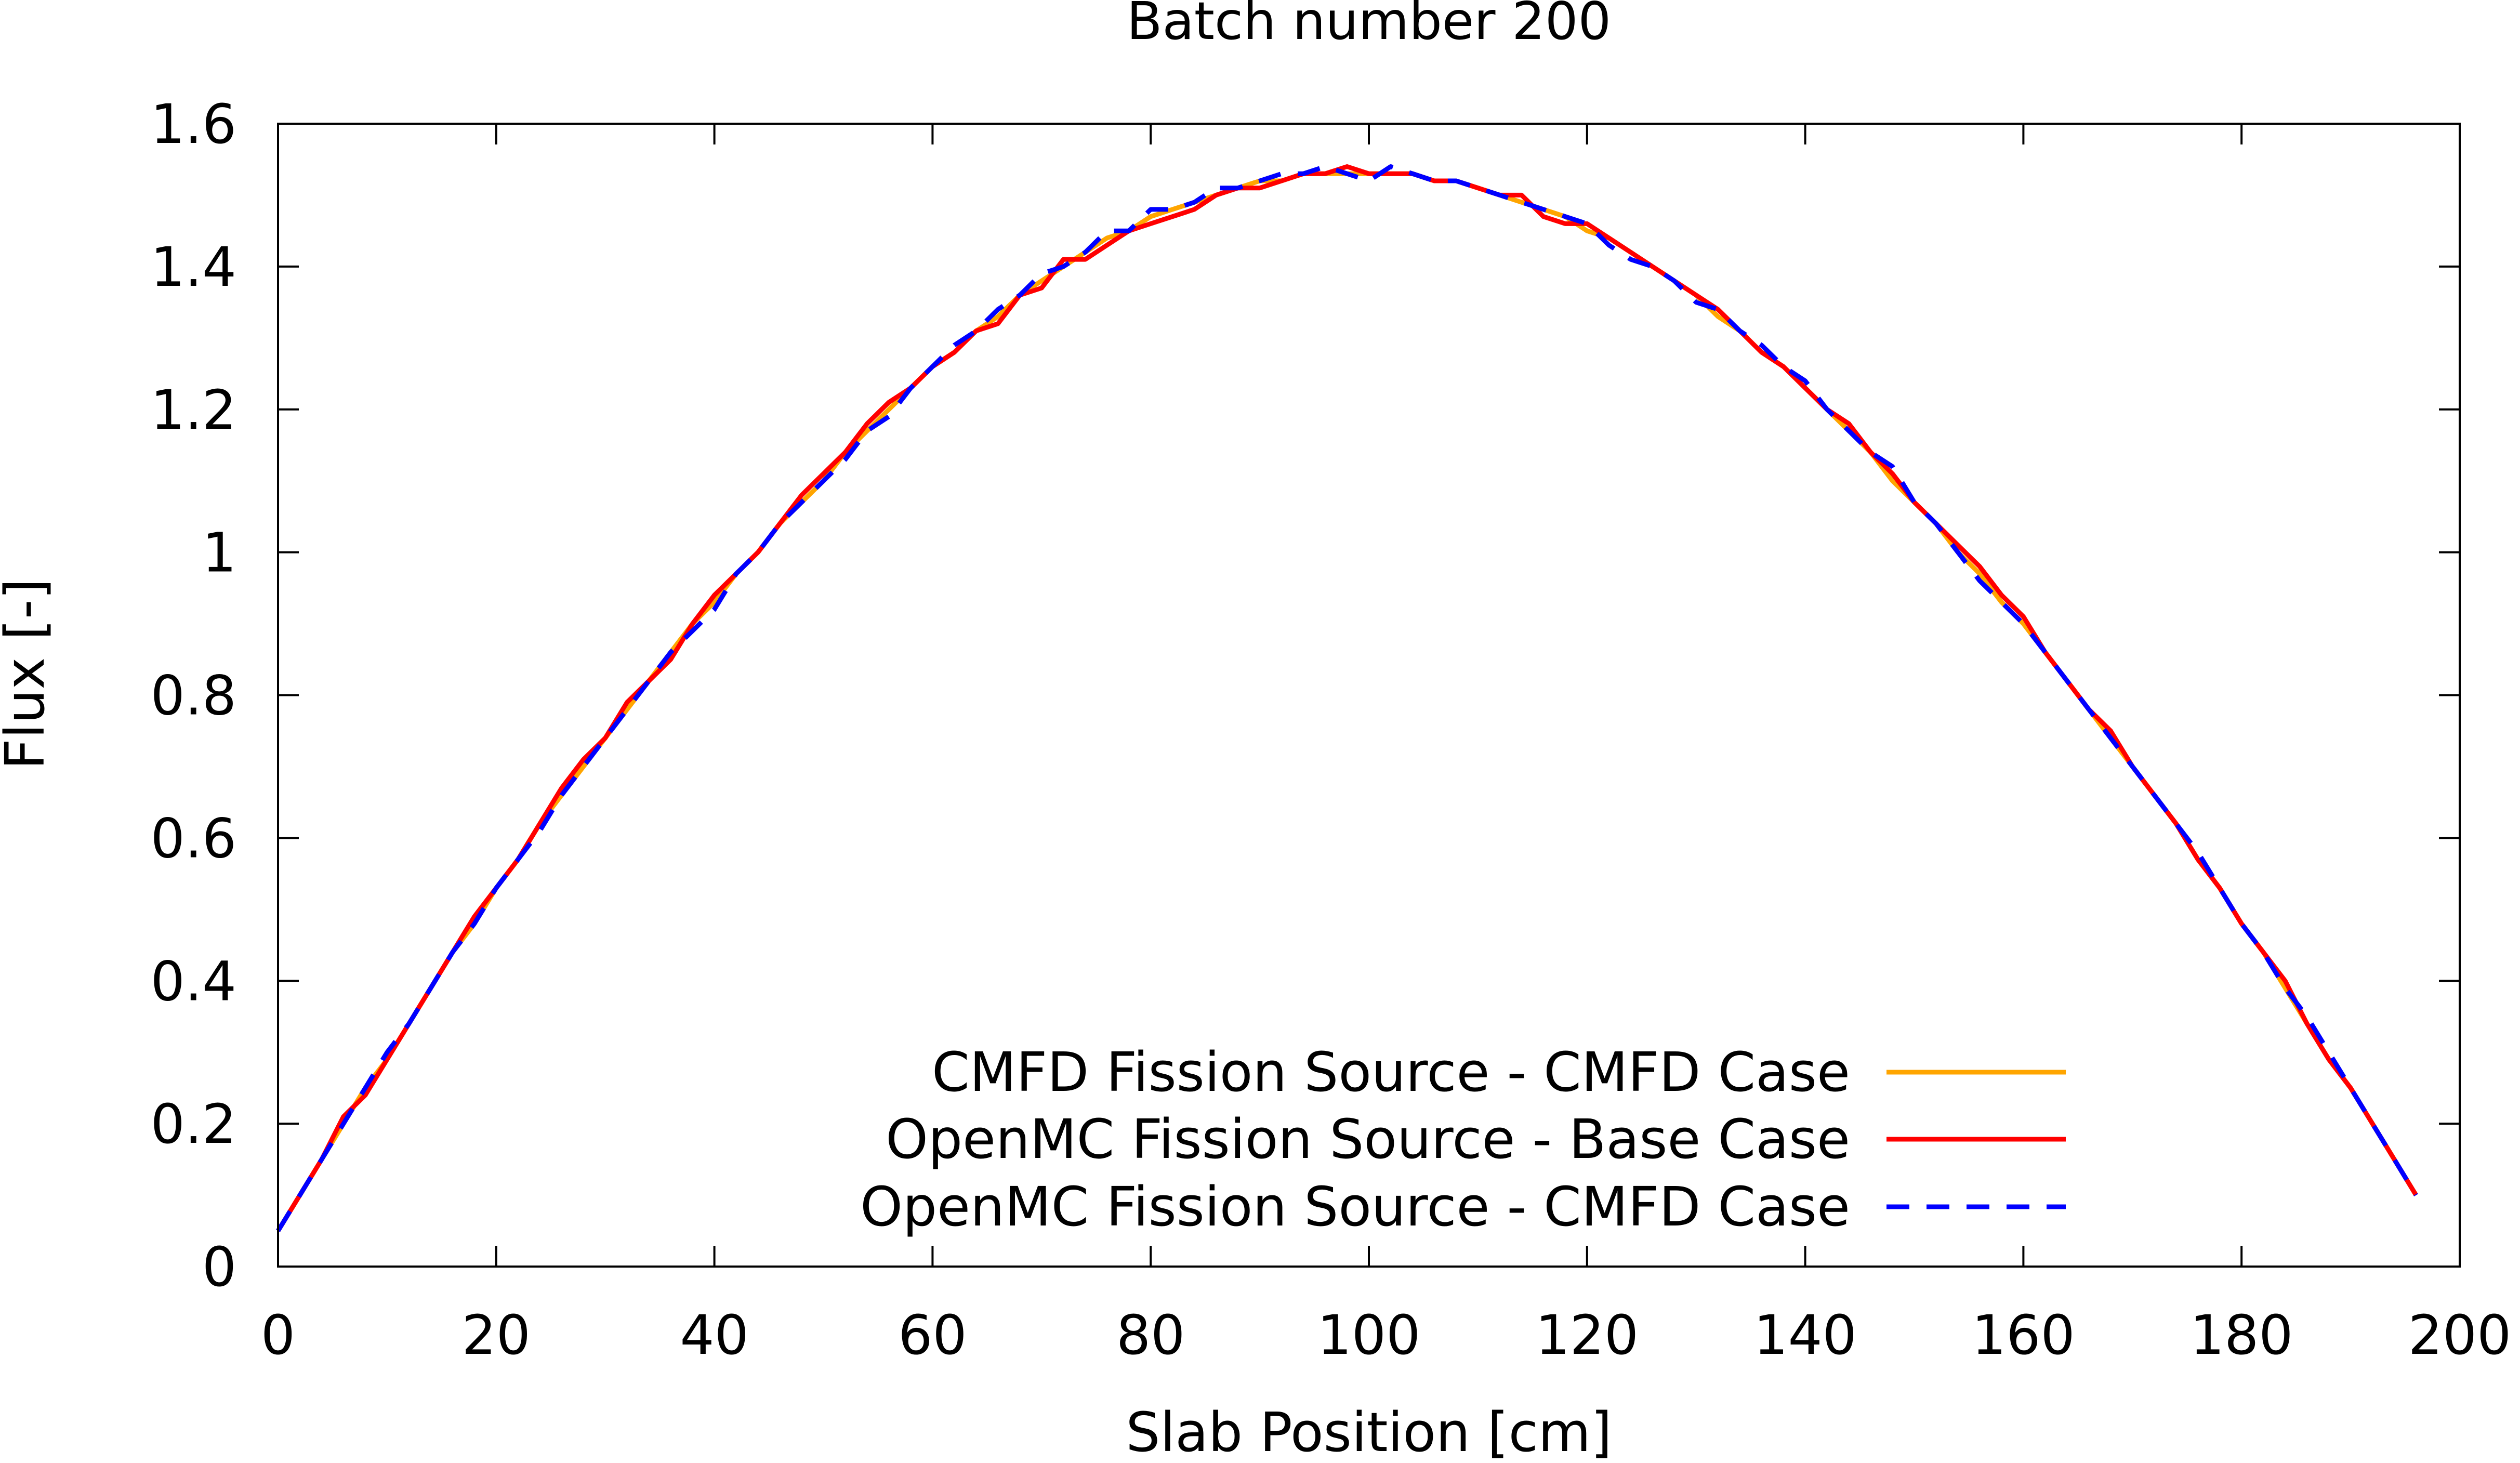 This screenshot has height=1463, width=2520. Describe the element at coordinates (278, 1335) in the screenshot. I see `x-tick-label: 0` at that location.